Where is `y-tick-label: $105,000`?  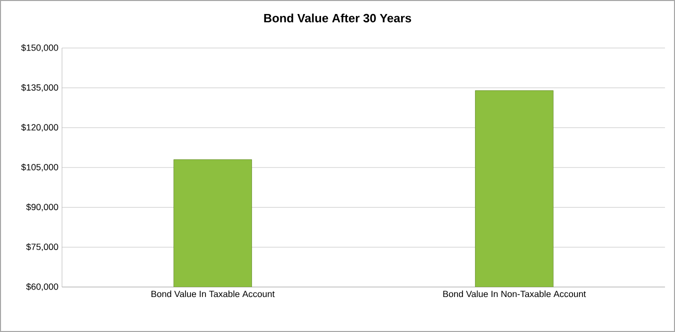 y-tick-label: $105,000 is located at coordinates (39, 168).